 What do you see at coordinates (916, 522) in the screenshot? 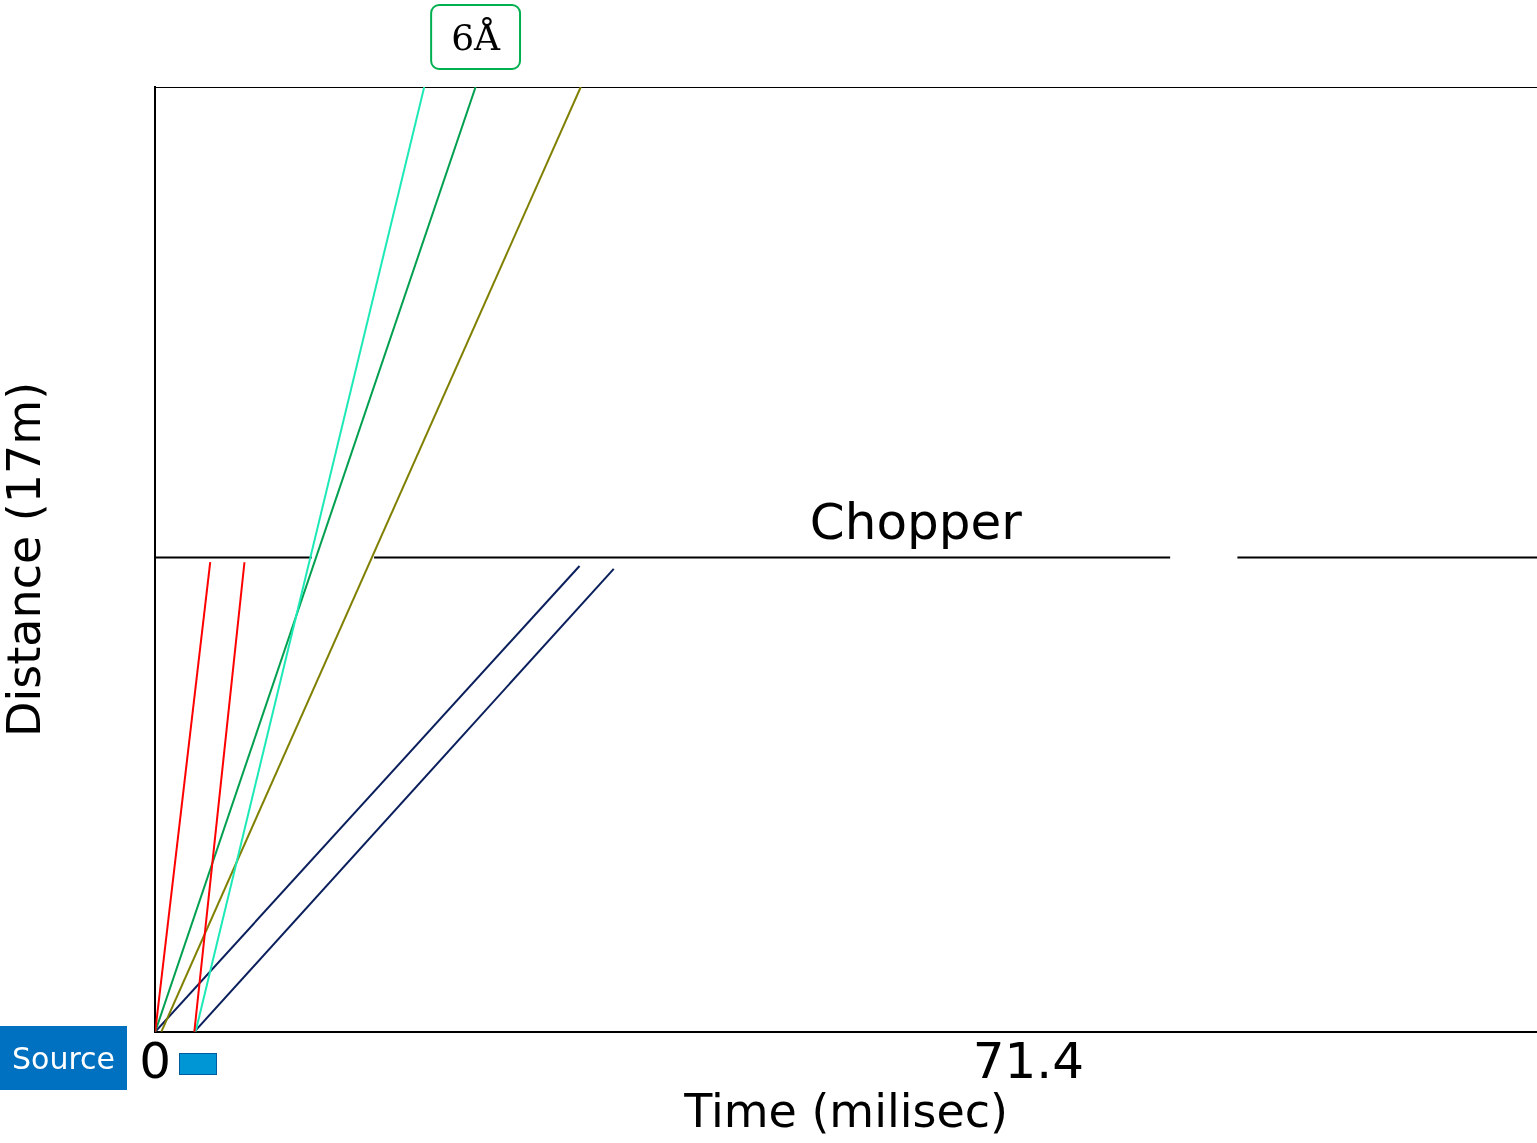
I see `annotation: Chopper` at bounding box center [916, 522].